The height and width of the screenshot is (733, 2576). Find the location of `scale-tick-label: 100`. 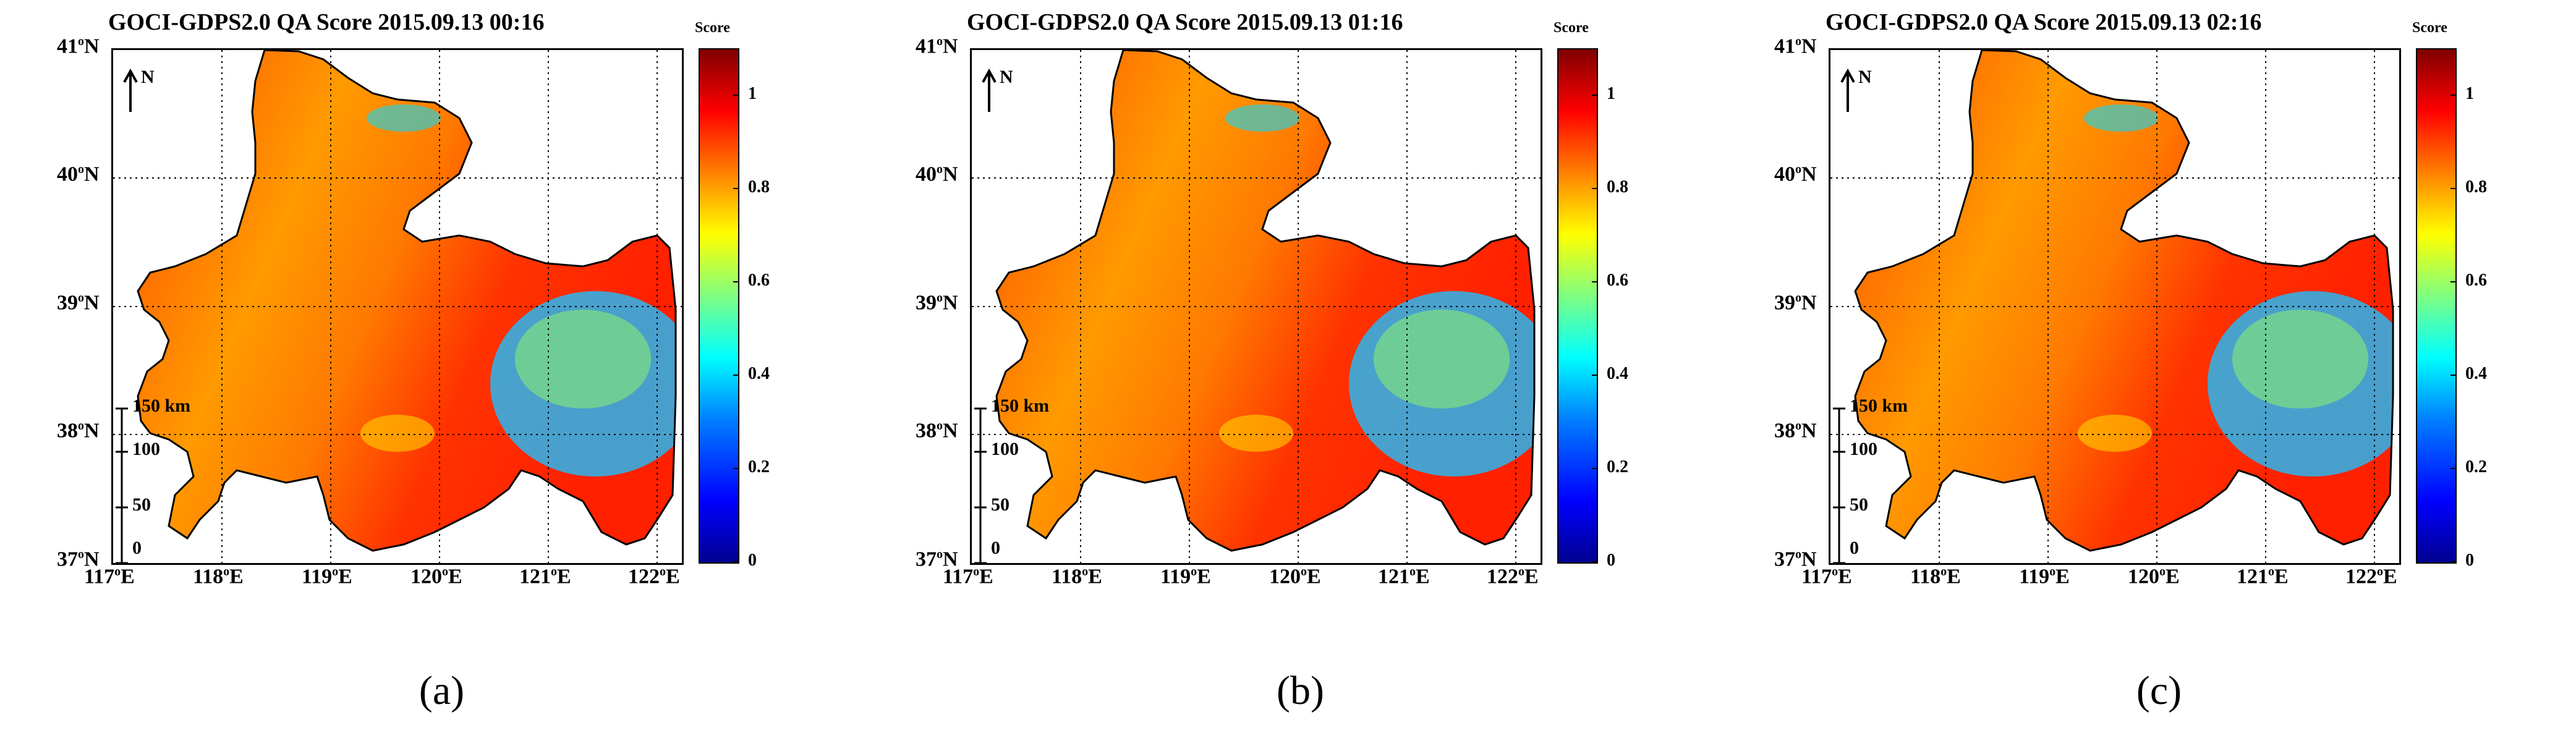

scale-tick-label: 100 is located at coordinates (1863, 449).